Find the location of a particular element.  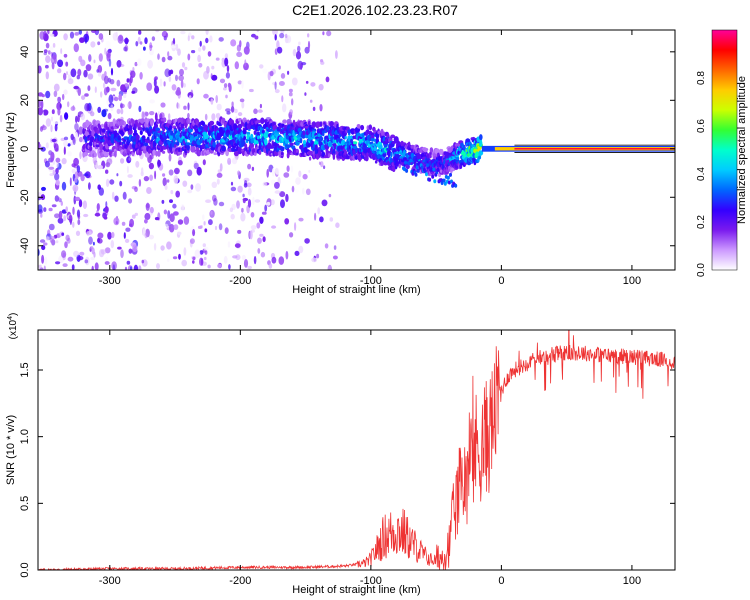

colorbar-tick-label: 0.4 is located at coordinates (701, 174).